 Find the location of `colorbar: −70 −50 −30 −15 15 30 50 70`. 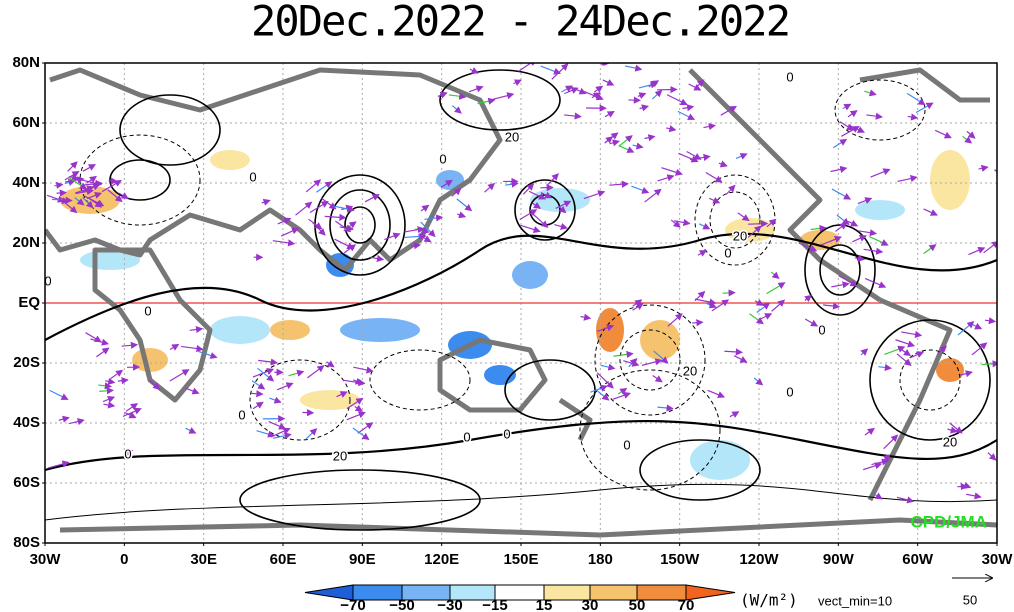

colorbar: −70 −50 −30 −15 15 30 50 70 is located at coordinates (520, 598).